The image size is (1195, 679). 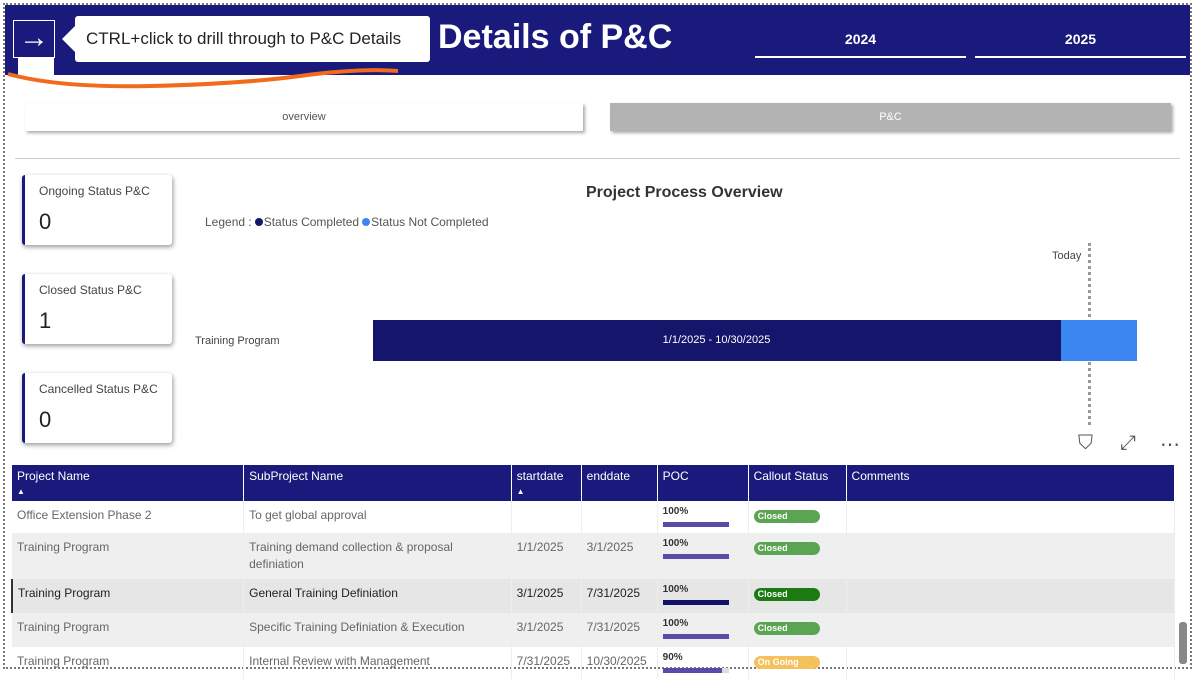 What do you see at coordinates (53, 476) in the screenshot?
I see `column-header-label: Project Name` at bounding box center [53, 476].